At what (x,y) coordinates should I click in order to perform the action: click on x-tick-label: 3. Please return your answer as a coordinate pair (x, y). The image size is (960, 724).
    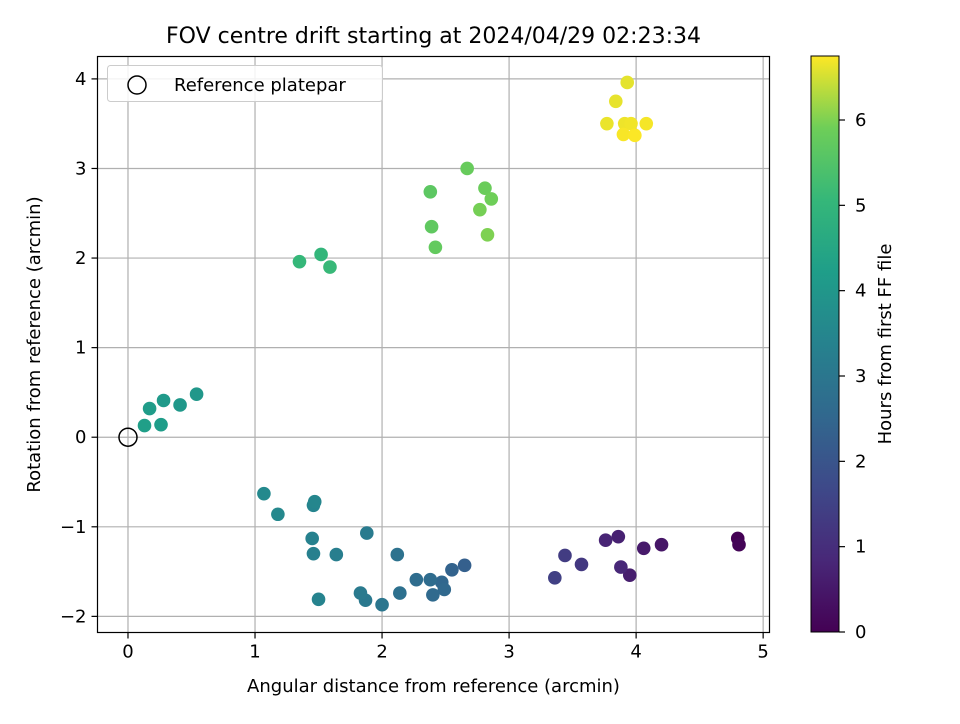
    Looking at the image, I should click on (508, 652).